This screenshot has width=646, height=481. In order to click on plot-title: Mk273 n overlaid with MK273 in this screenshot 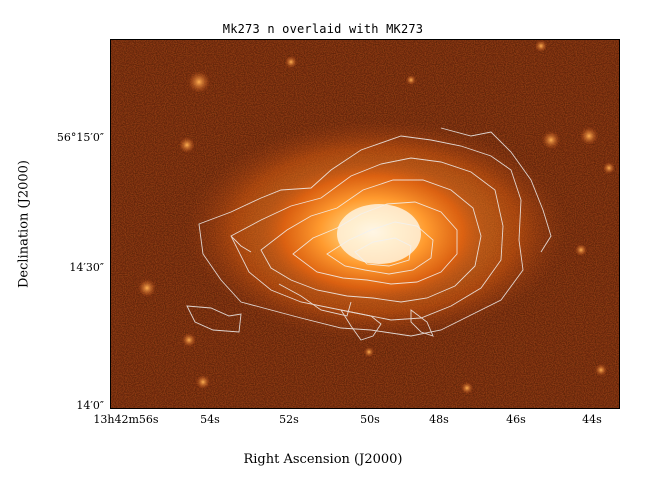, I will do `click(323, 29)`.